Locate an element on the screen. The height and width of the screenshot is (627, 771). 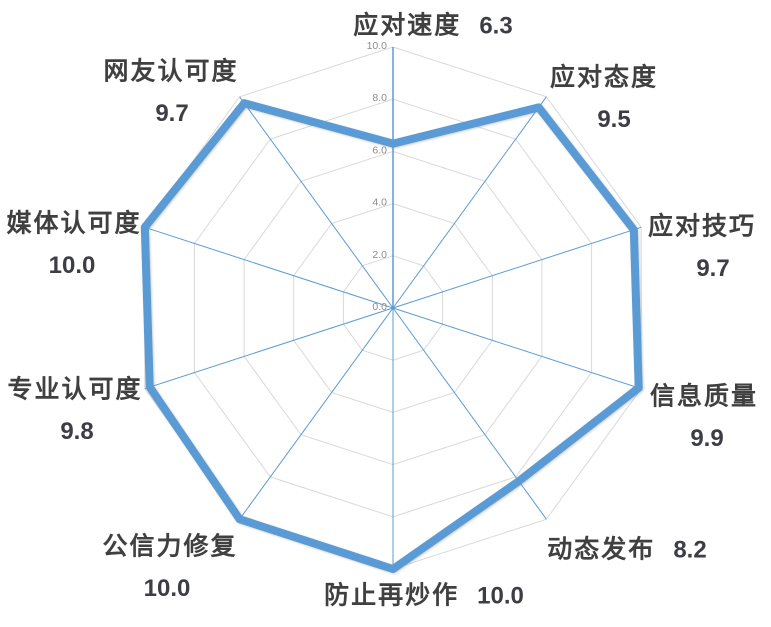
category-name: 应对速度 is located at coordinates (407, 26).